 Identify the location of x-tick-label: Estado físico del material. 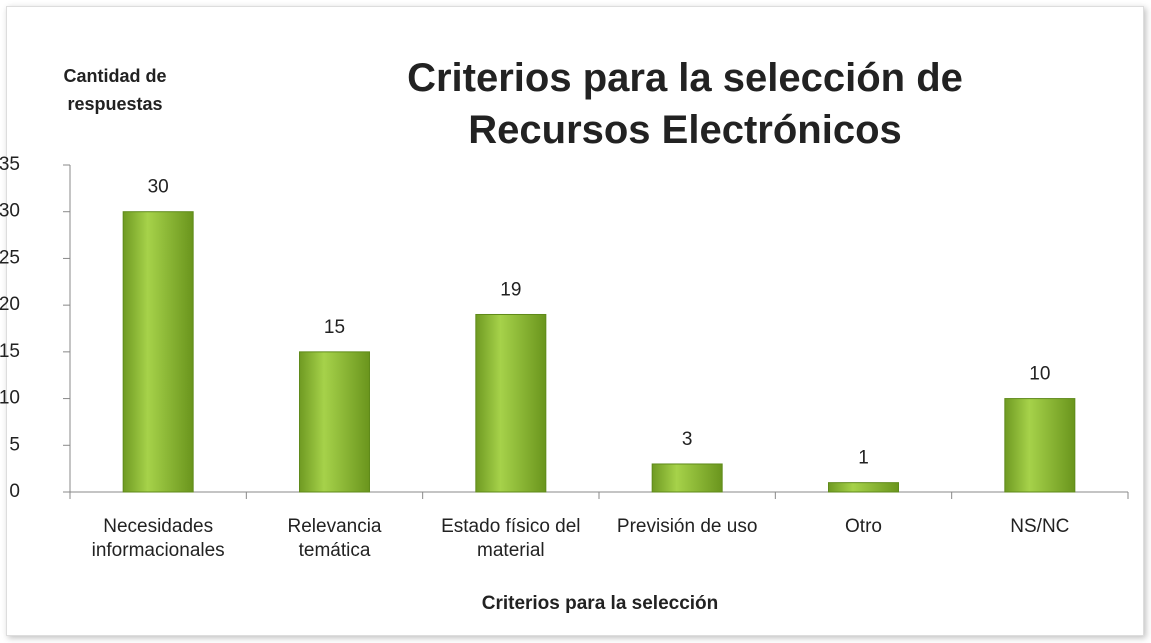
(511, 538).